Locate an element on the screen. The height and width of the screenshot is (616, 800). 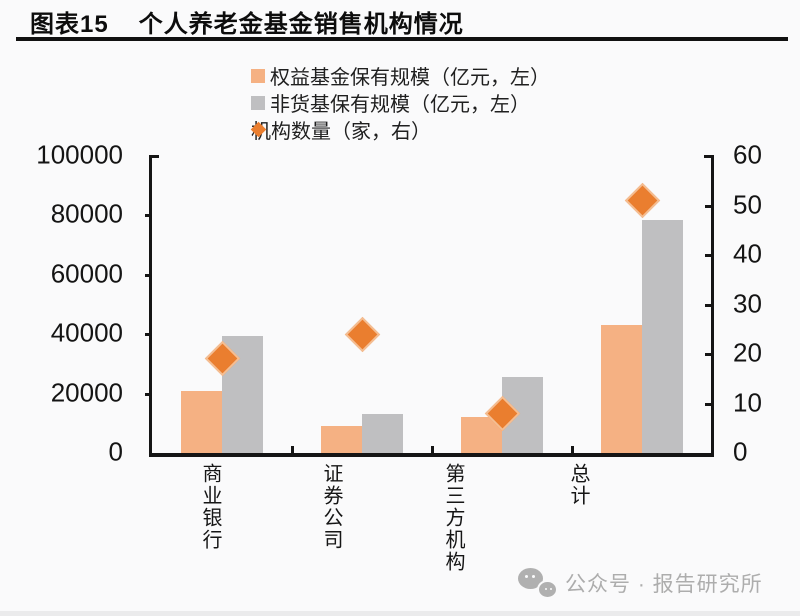
legend-item: 非货基保有规模（亿元，左） is located at coordinates (400, 102).